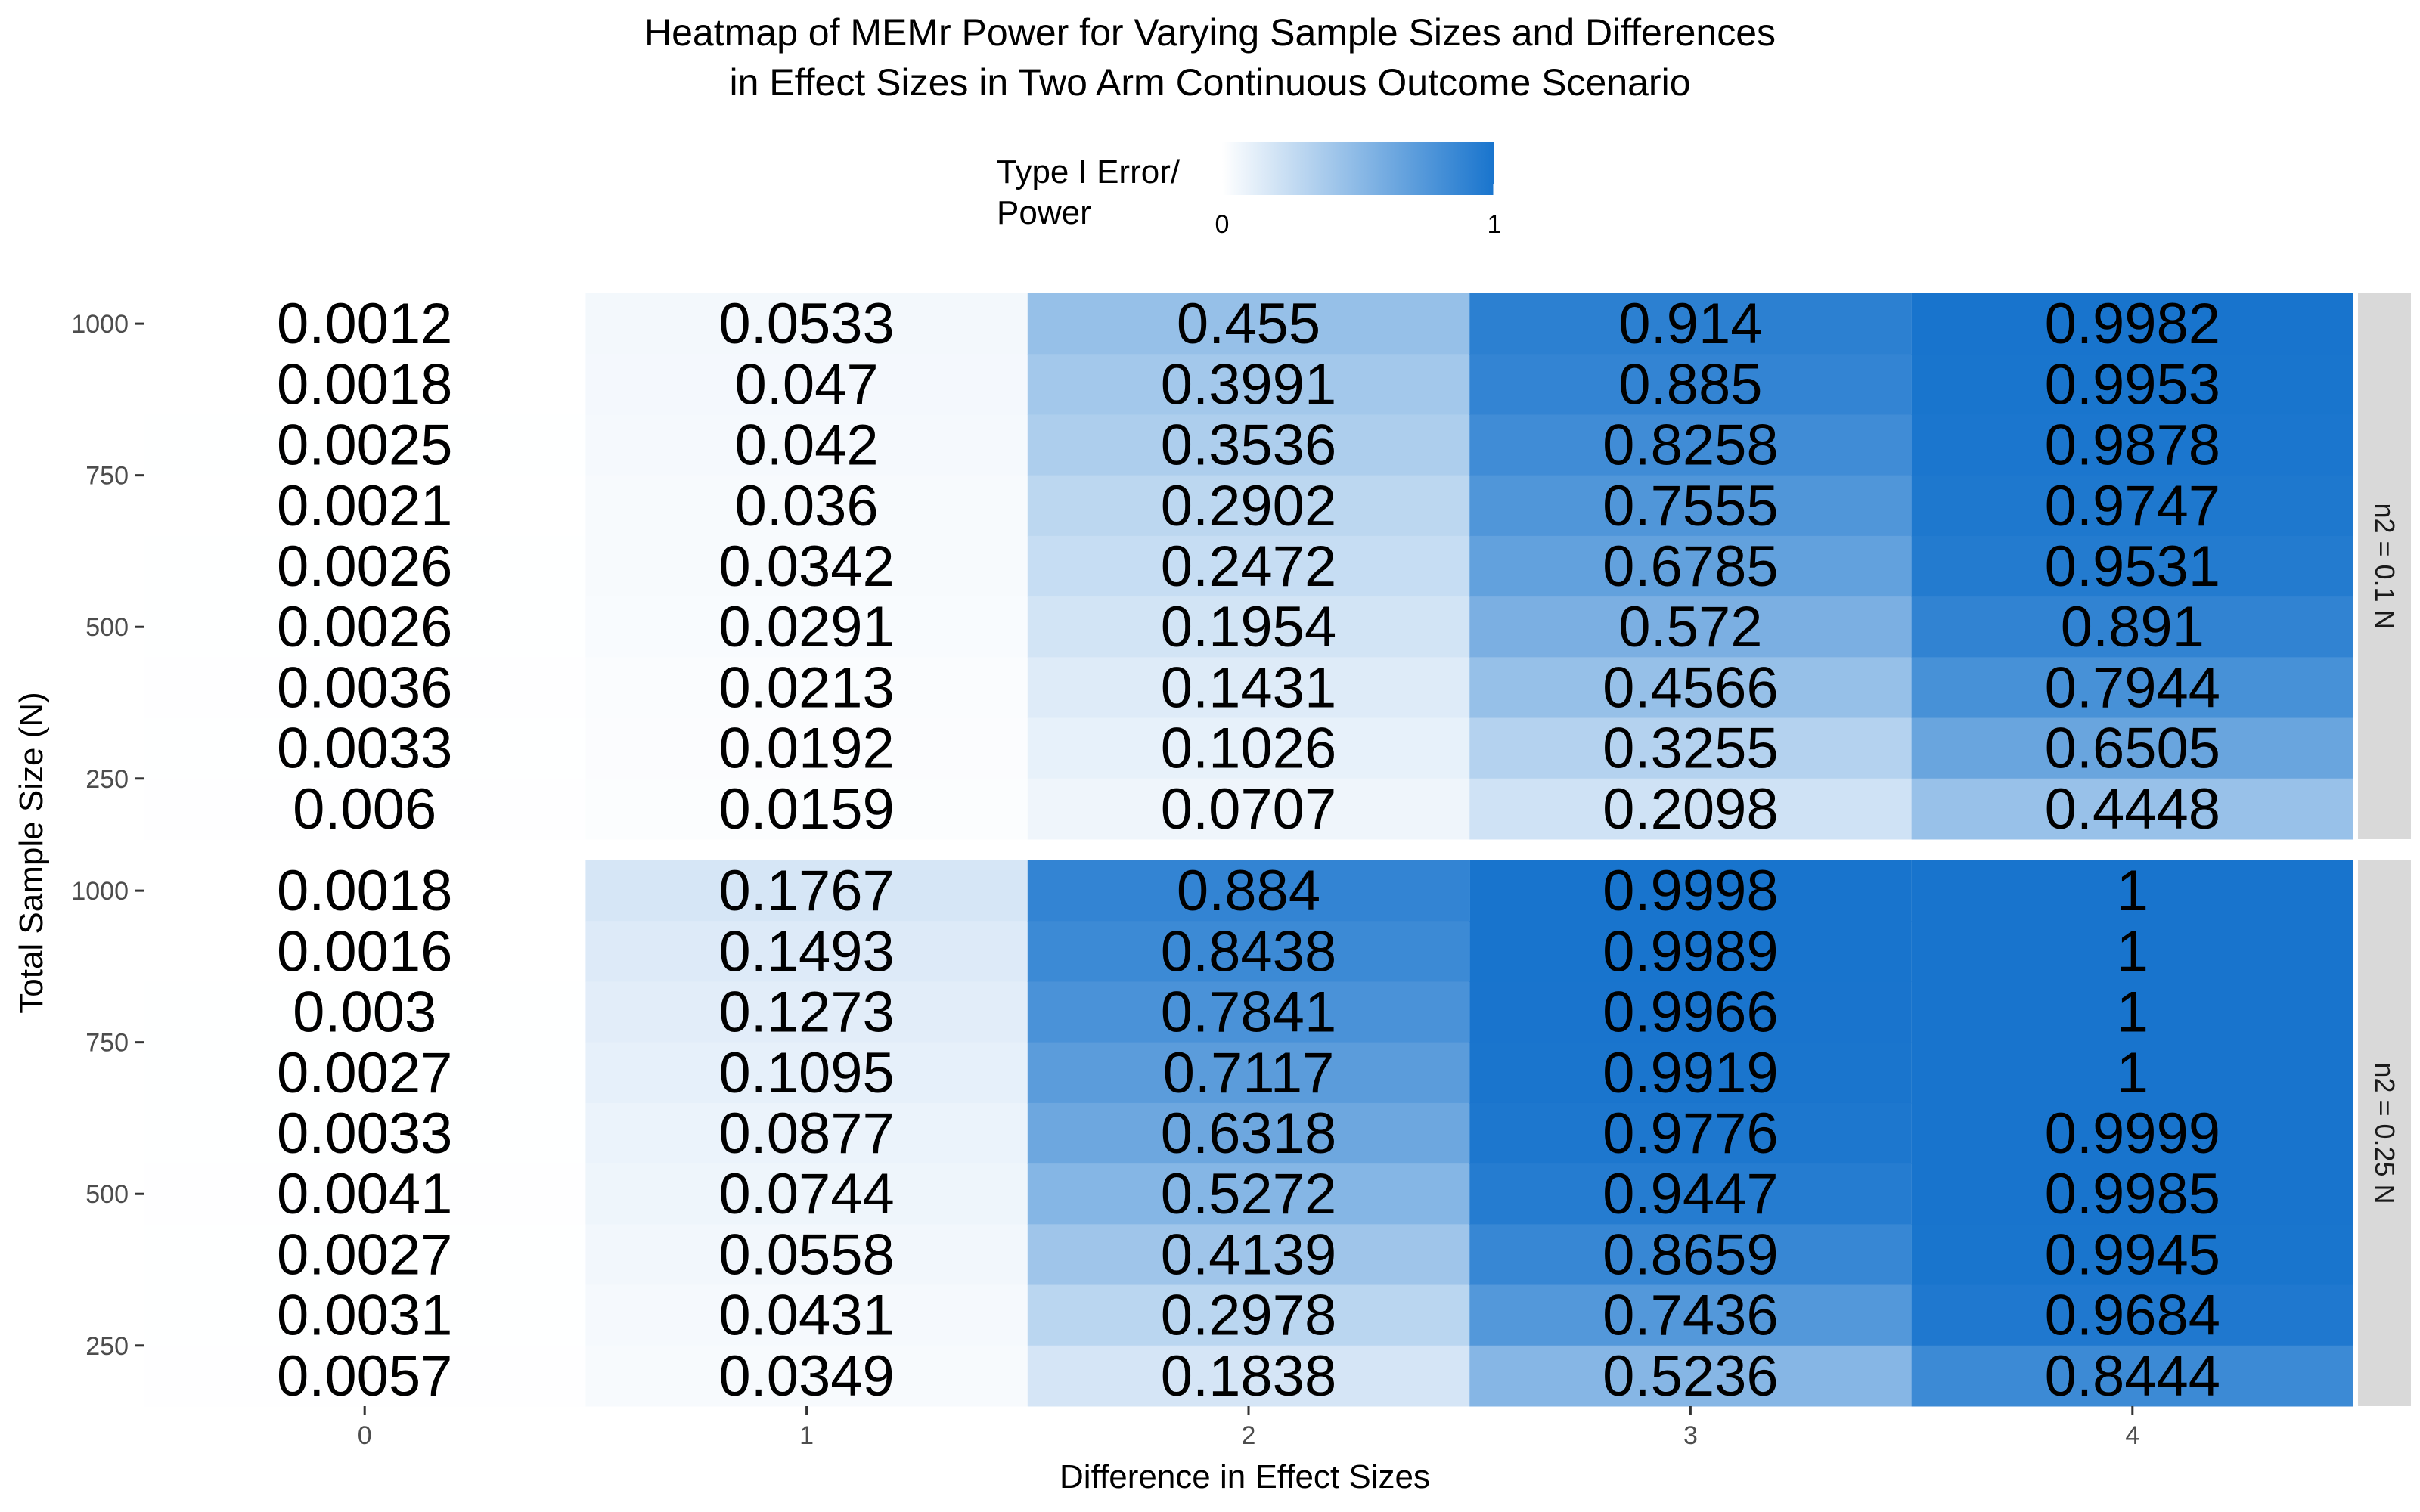 Image resolution: width=2420 pixels, height=1512 pixels. What do you see at coordinates (2132, 384) in the screenshot?
I see `tile-value-label: 0.9953` at bounding box center [2132, 384].